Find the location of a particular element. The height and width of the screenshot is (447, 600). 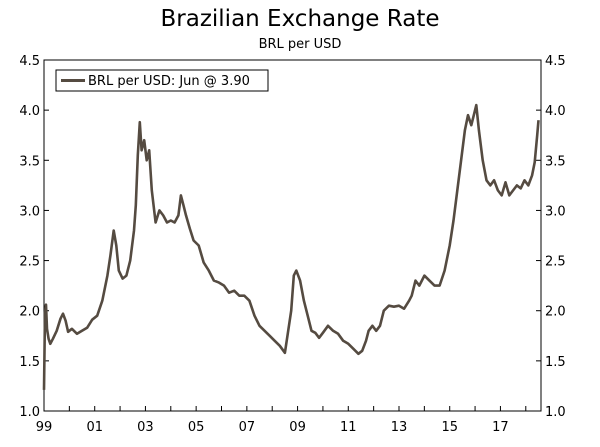

y-tick-label-left: 2.5 is located at coordinates (29, 262).